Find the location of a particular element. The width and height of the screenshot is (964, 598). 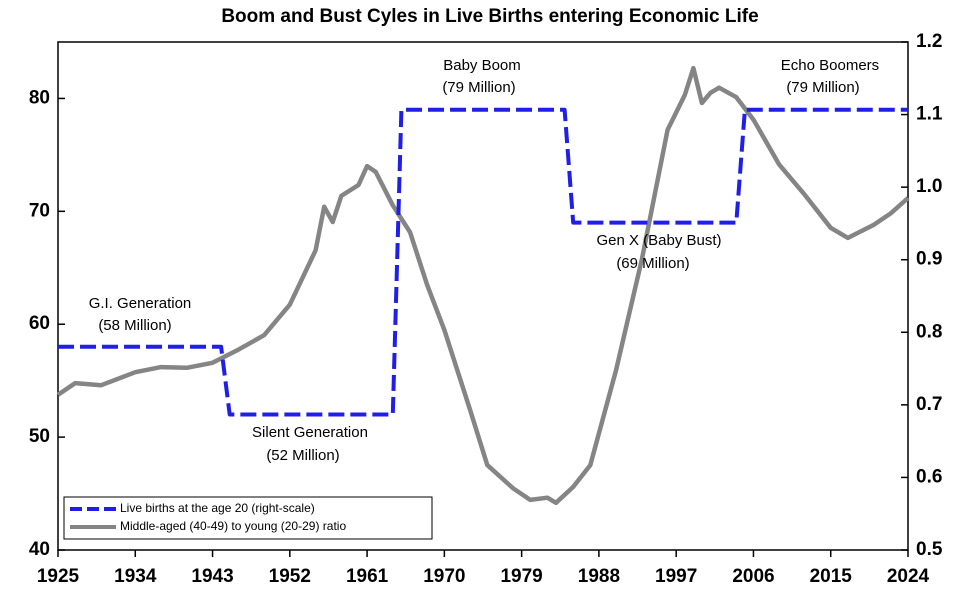

legend-box is located at coordinates (248, 518).